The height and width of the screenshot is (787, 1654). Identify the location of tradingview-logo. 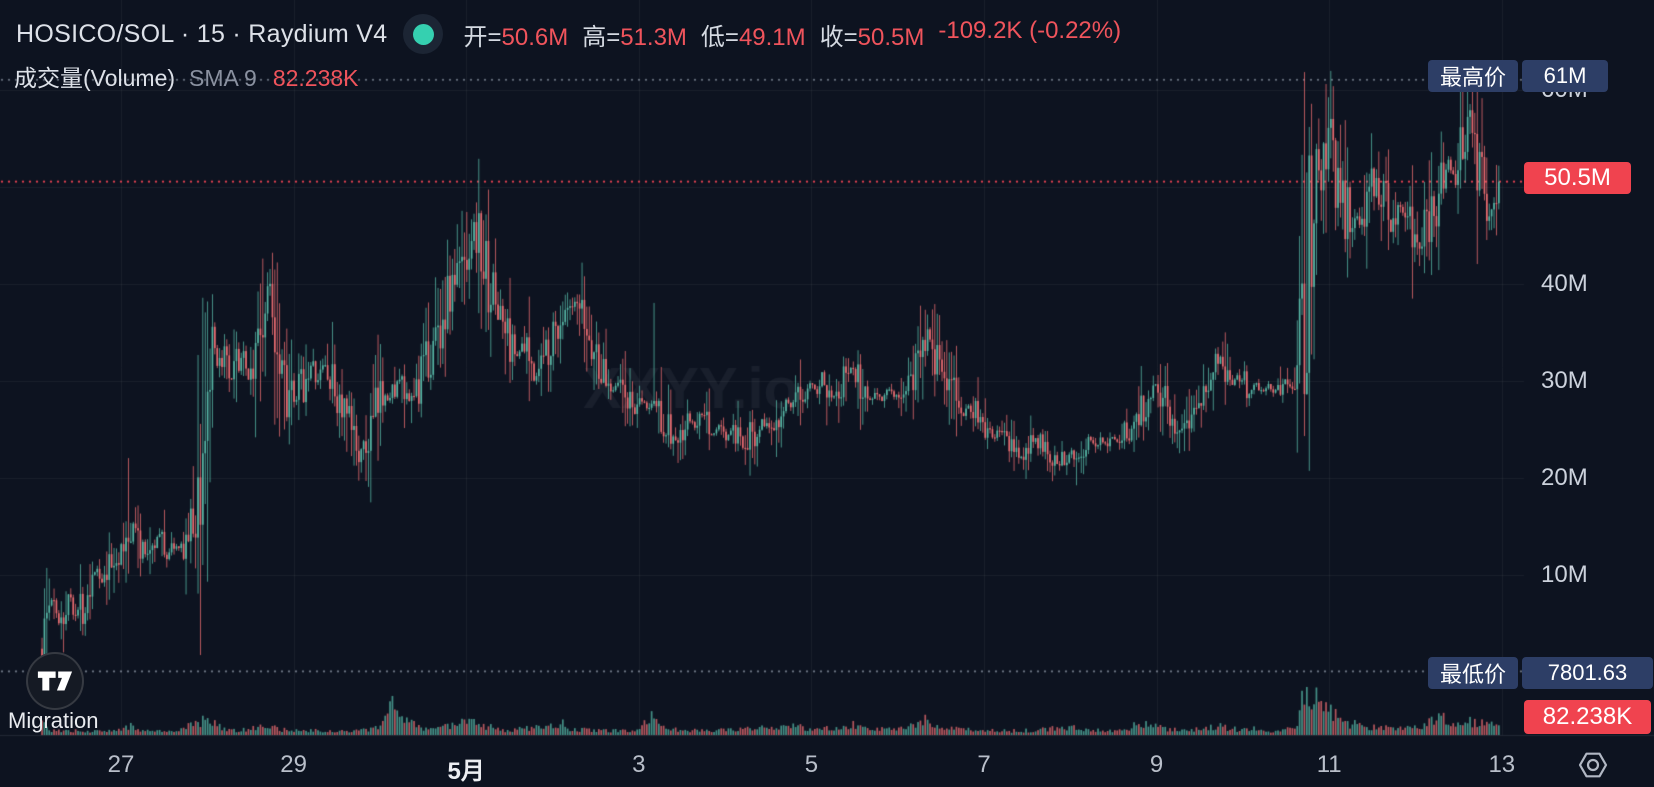
(55, 681).